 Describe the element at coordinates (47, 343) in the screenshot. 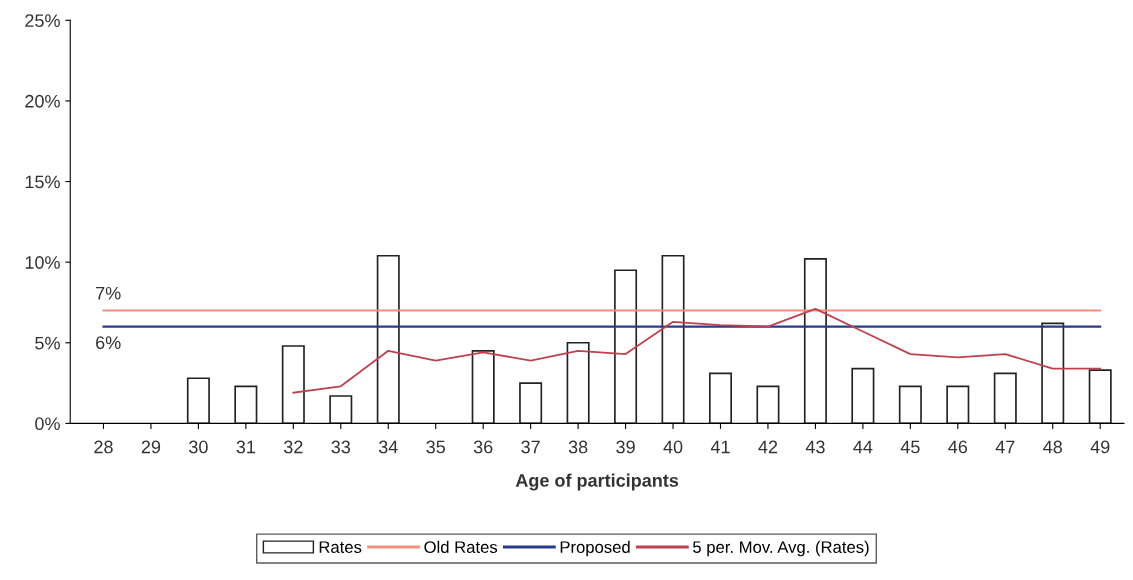

I see `y-tick-label: 5%` at that location.